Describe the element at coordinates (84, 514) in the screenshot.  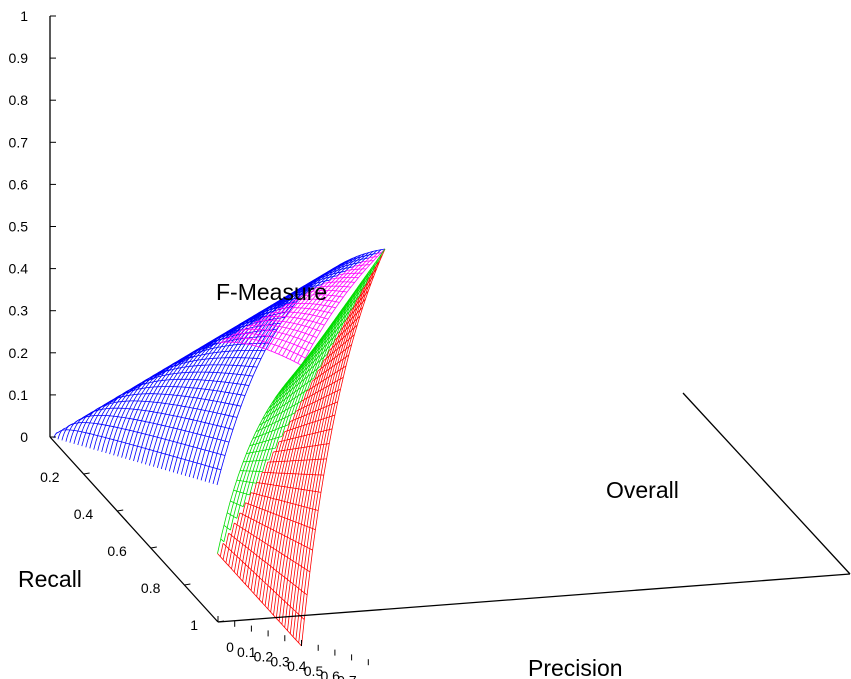
I see `recall-tick-label: 0.4` at that location.